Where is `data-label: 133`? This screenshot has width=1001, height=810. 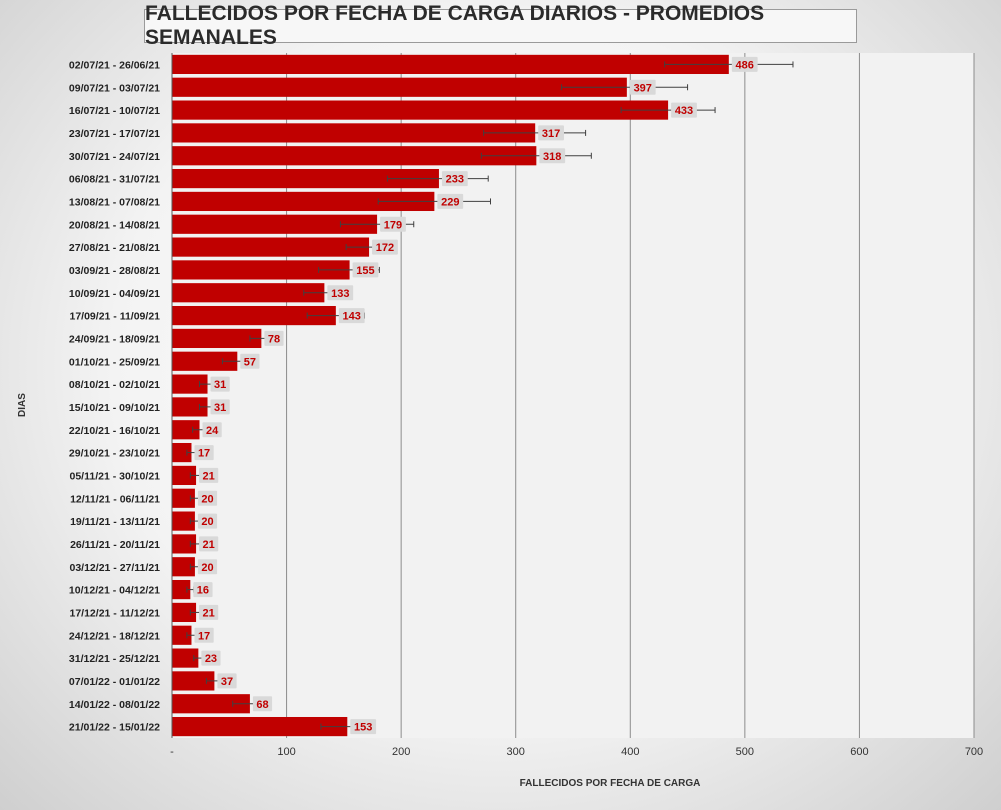
data-label: 133 is located at coordinates (340, 294).